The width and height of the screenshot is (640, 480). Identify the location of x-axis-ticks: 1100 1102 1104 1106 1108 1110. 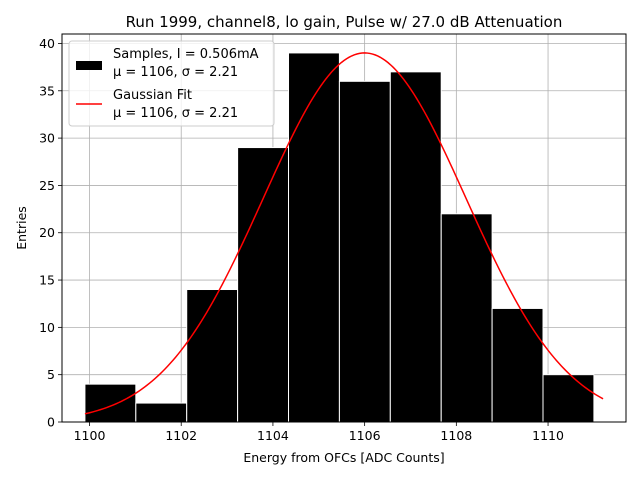
(319, 432).